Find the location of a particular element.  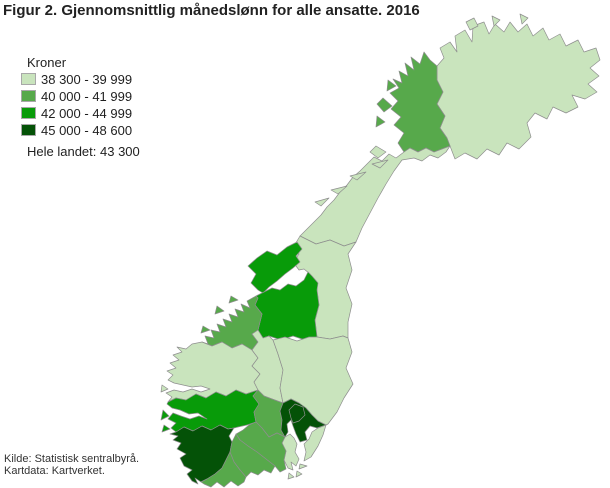

island-nordland-vesteralen is located at coordinates (378, 152).